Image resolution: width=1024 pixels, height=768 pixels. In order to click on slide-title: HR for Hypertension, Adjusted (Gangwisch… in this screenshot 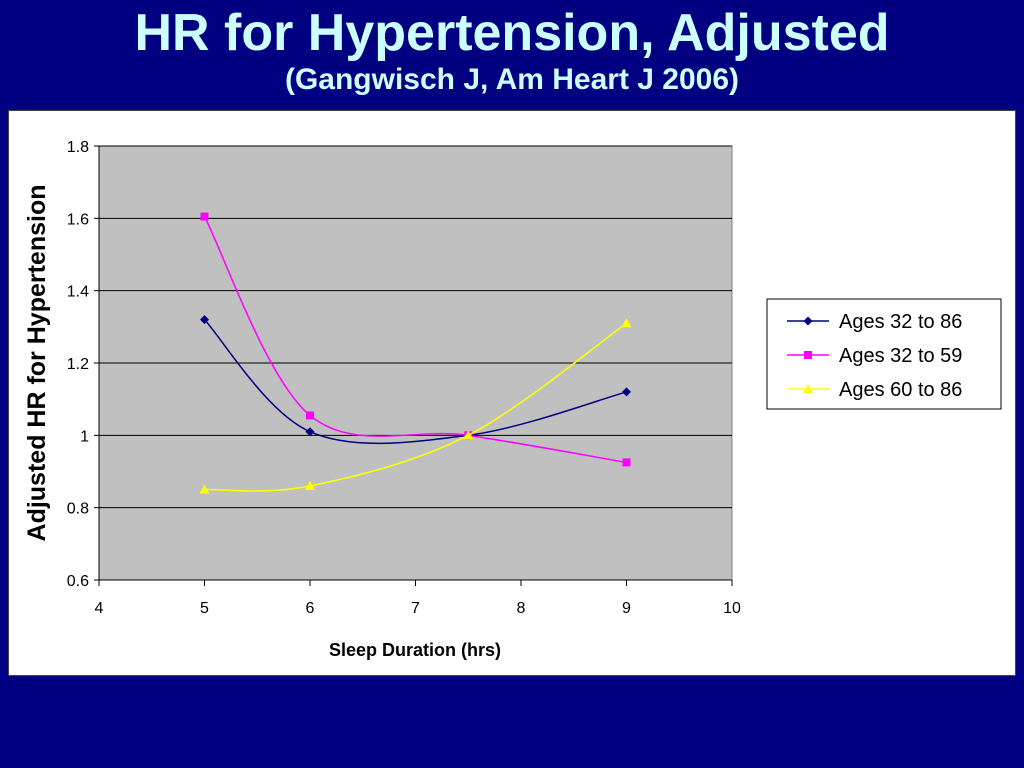, I will do `click(512, 48)`.